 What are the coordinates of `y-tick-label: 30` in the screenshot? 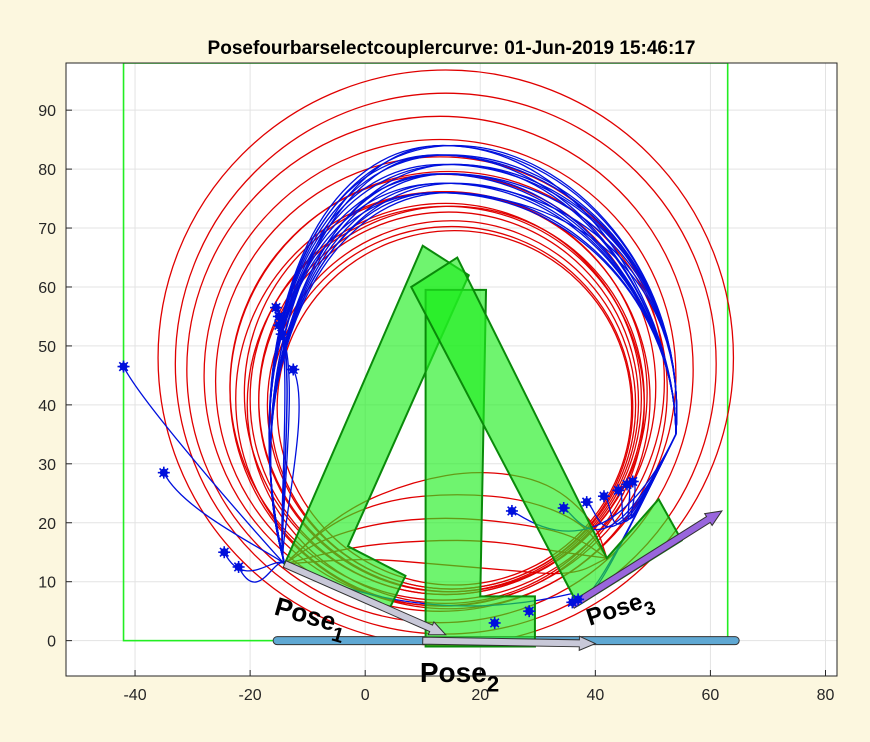 It's located at (47, 465).